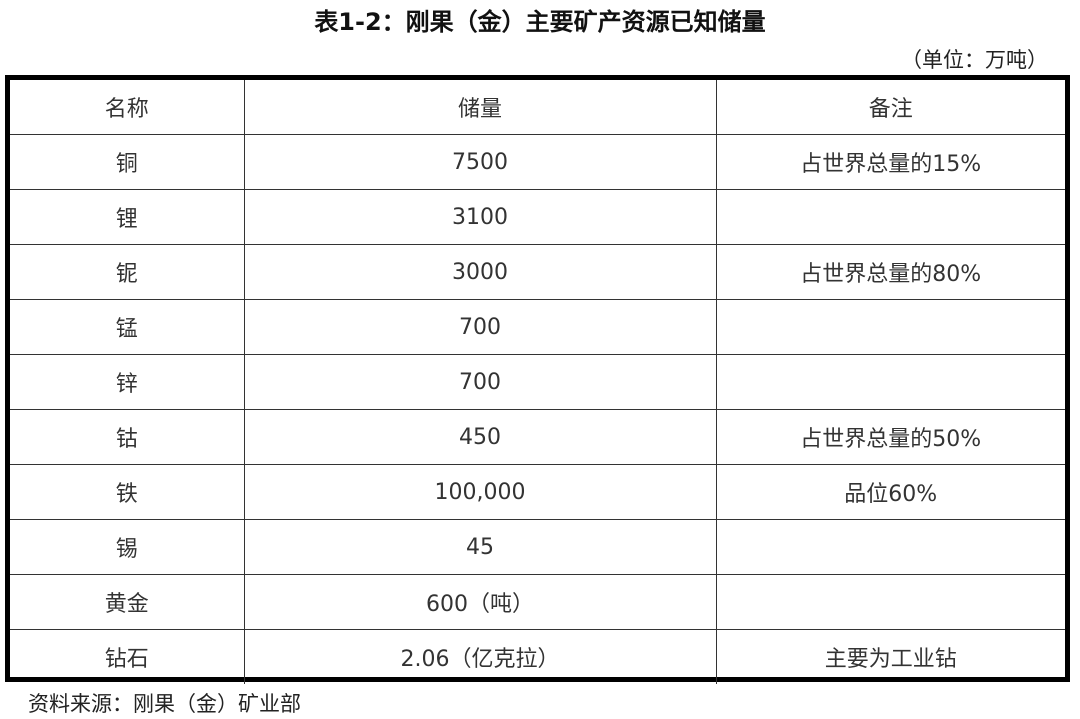 The width and height of the screenshot is (1080, 719). Describe the element at coordinates (974, 60) in the screenshot. I see `unit-note: （单位：万吨）` at that location.